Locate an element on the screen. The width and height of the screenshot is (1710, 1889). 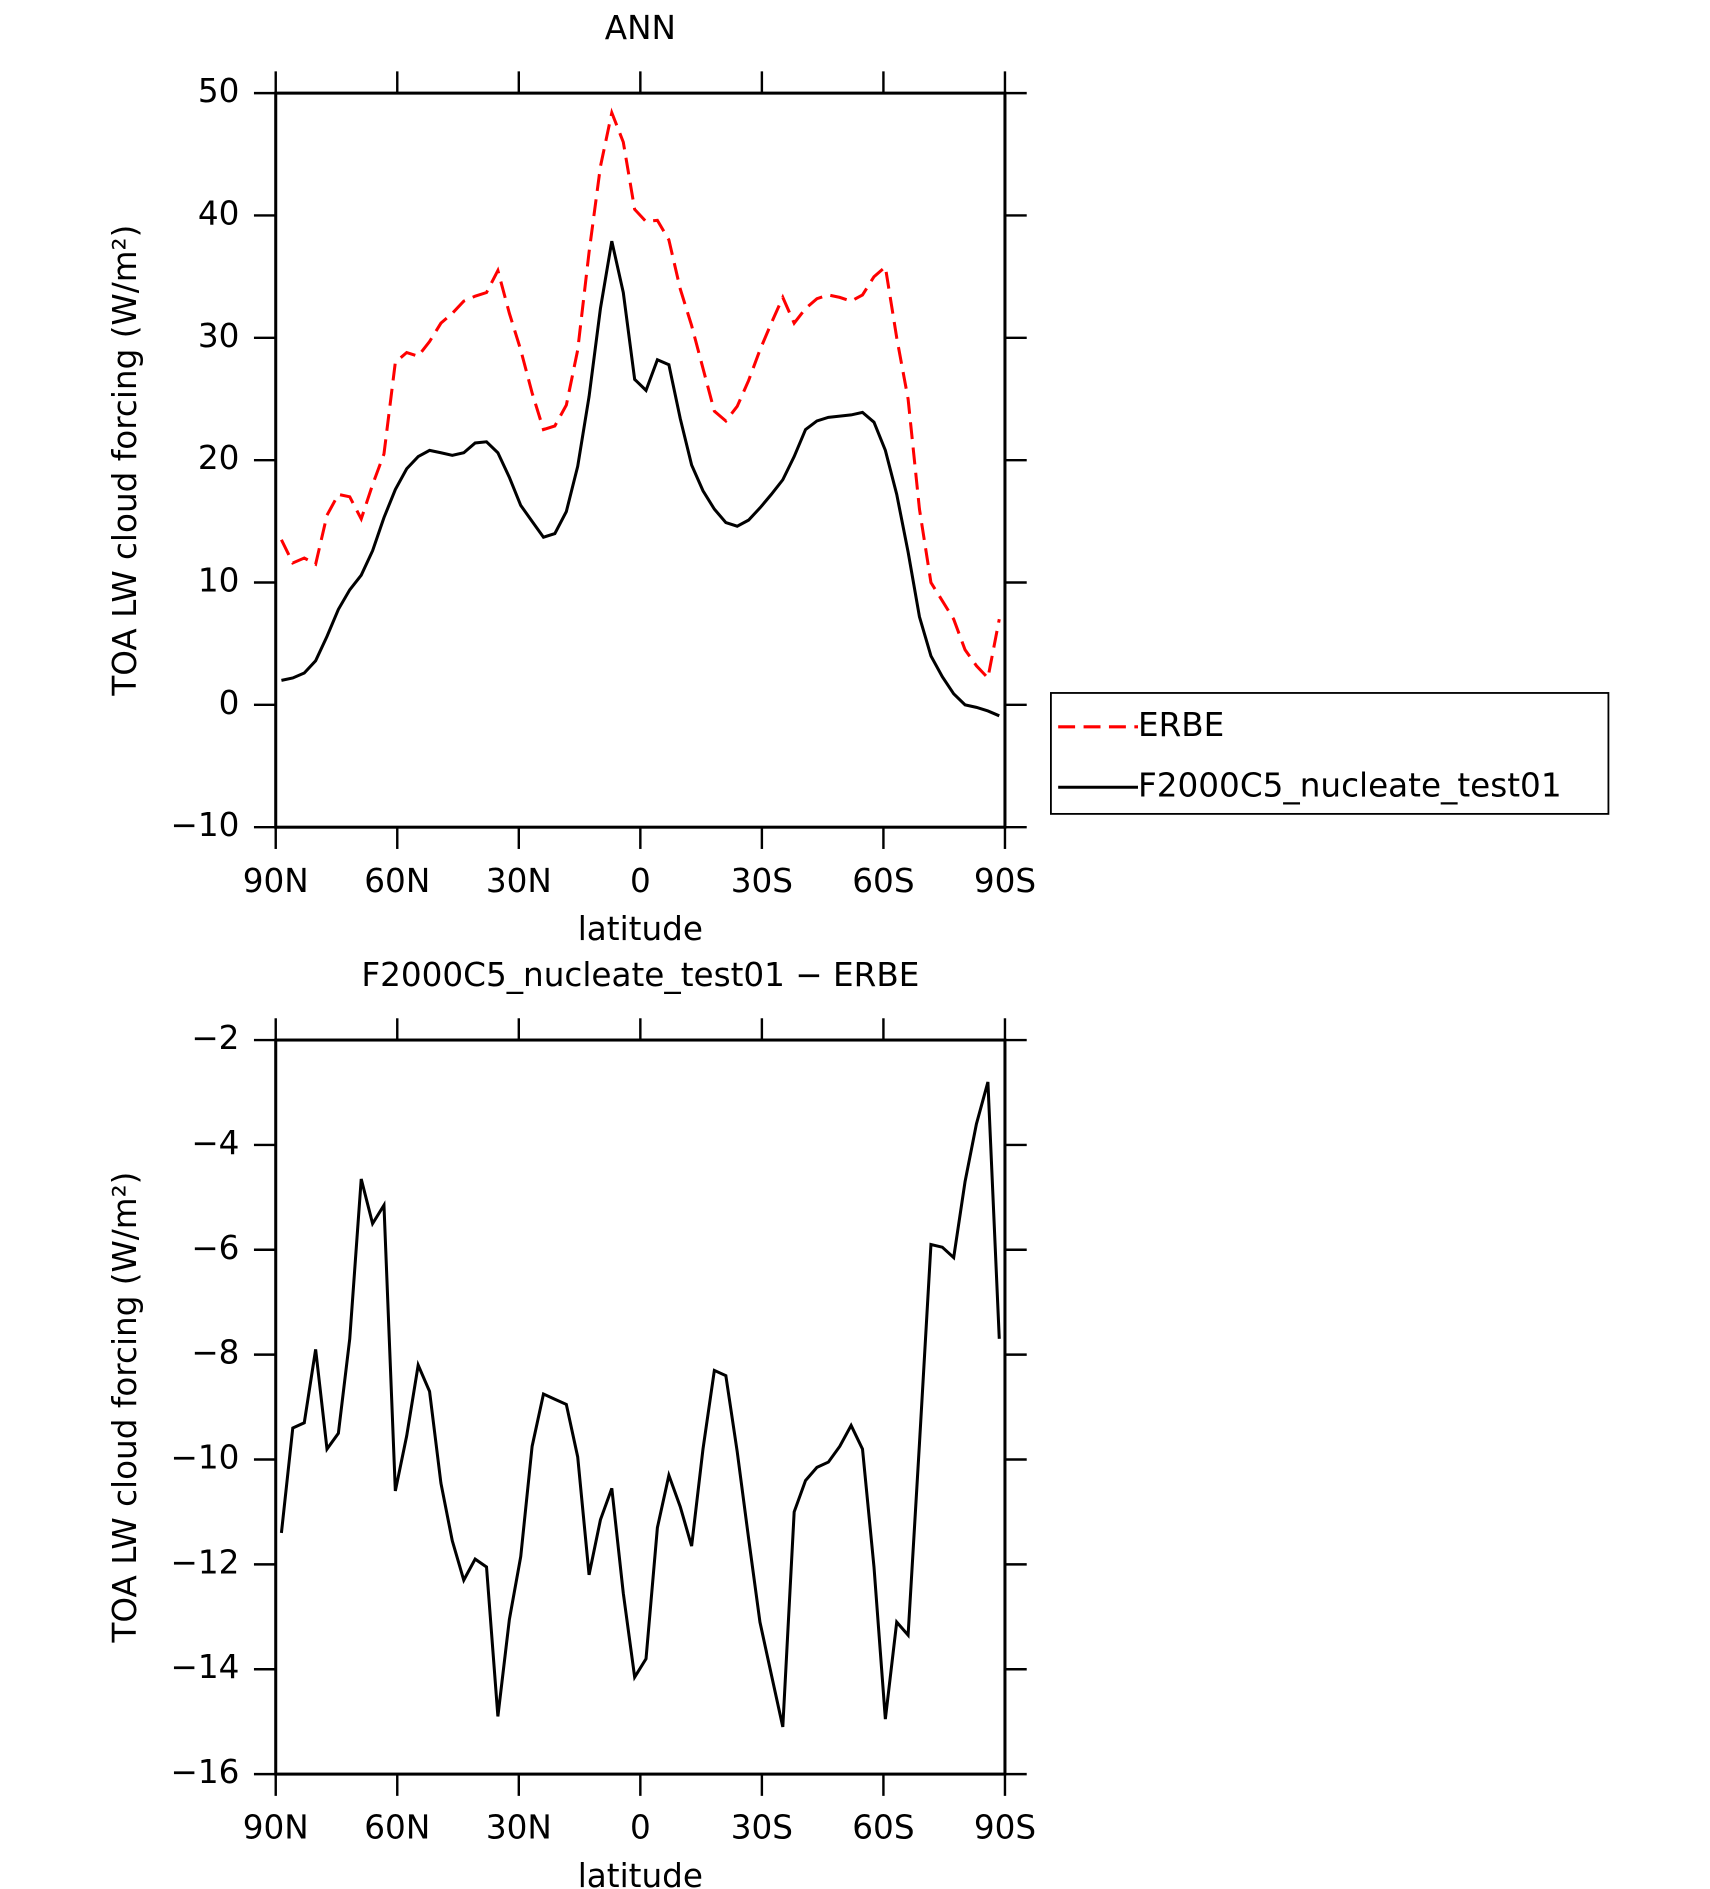
y-tick-label: 20 is located at coordinates (219, 458).